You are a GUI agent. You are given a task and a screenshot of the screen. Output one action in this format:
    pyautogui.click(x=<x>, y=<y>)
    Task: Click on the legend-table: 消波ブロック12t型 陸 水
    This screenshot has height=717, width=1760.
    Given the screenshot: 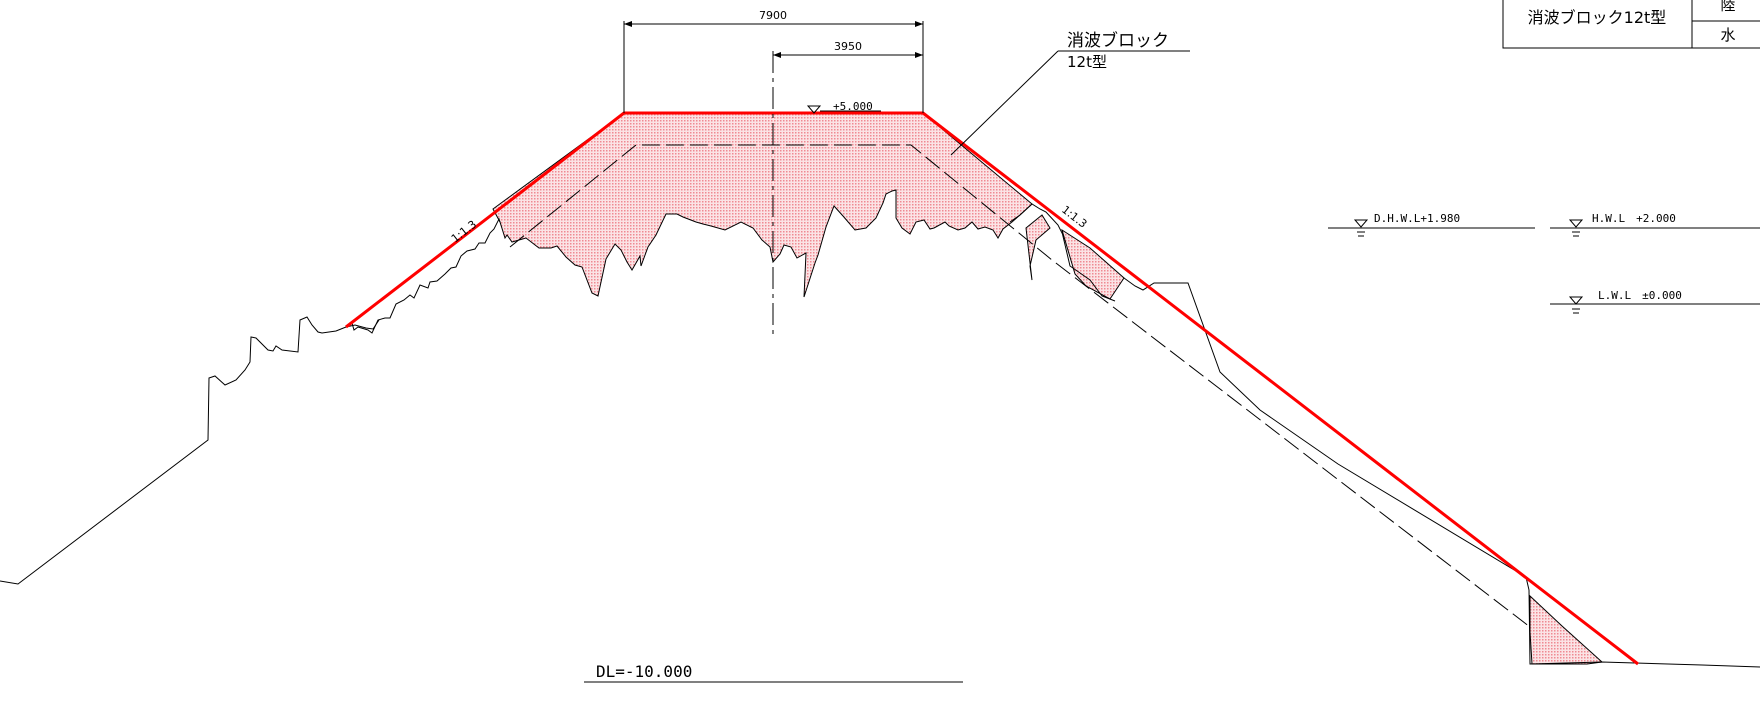 What is the action you would take?
    pyautogui.click(x=1631, y=24)
    